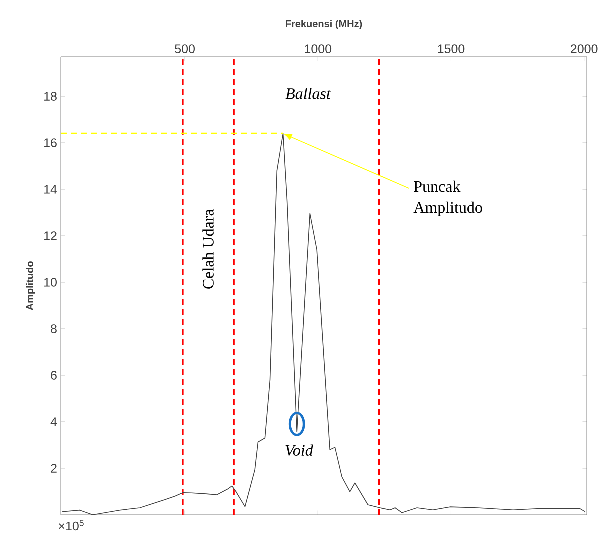 This screenshot has height=540, width=603. I want to click on y-tick-label: 12, so click(50, 236).